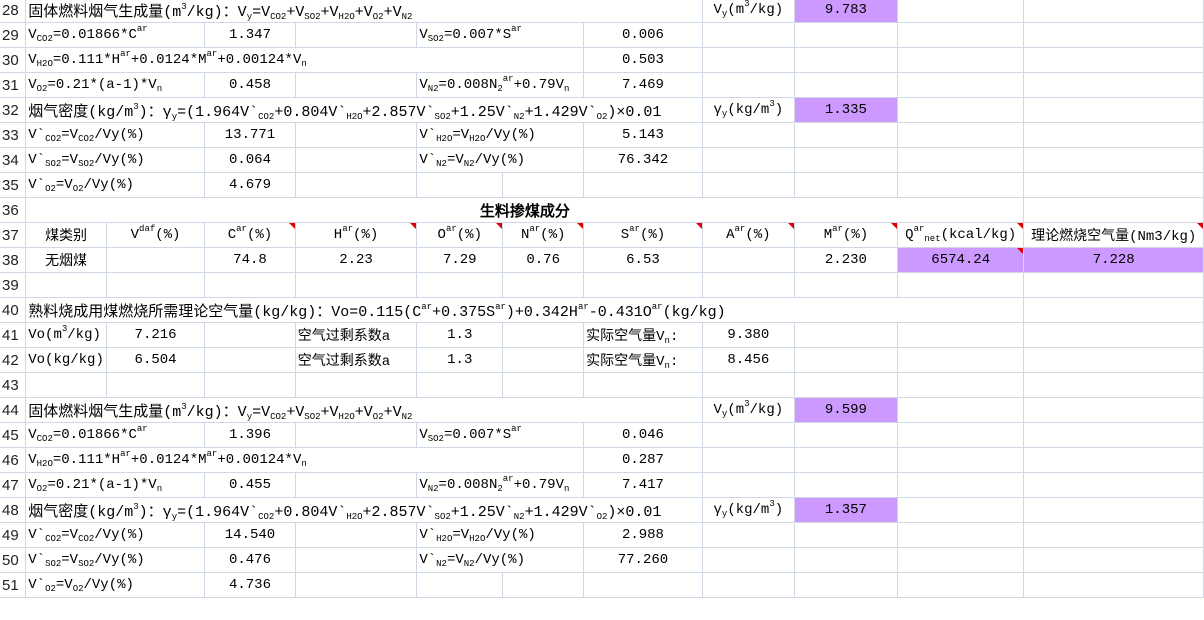 This screenshot has width=1204, height=620. I want to click on row-header: 33, so click(13, 135).